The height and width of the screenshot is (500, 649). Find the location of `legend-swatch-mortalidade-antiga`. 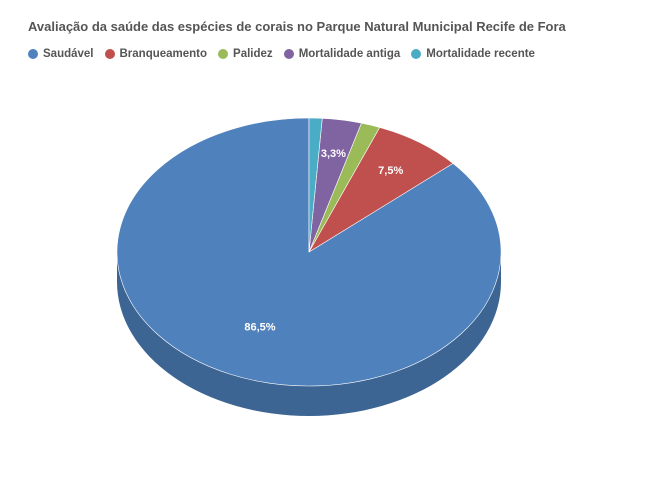

legend-swatch-mortalidade-antiga is located at coordinates (288, 54).